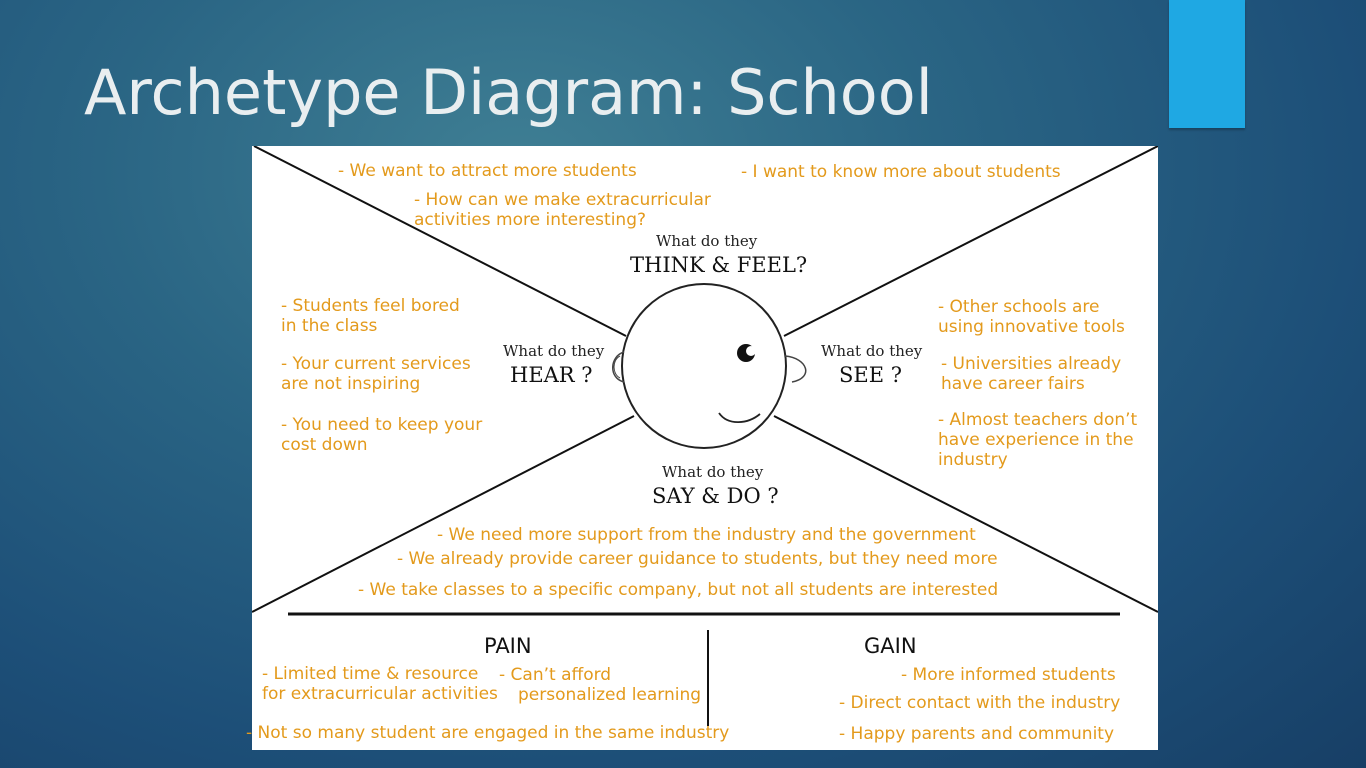 This screenshot has height=768, width=1366. Describe the element at coordinates (872, 351) in the screenshot. I see `see-small: What do they` at that location.